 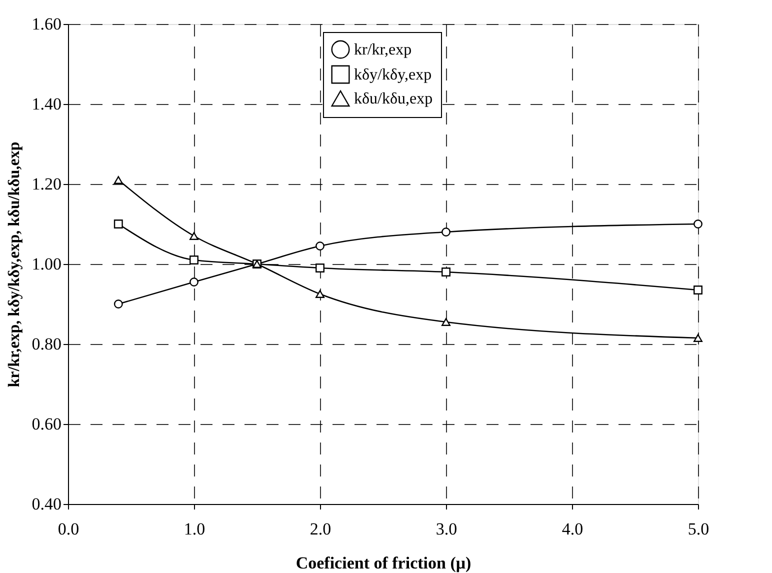 I want to click on y-tick-label: 0.60, so click(x=47, y=424).